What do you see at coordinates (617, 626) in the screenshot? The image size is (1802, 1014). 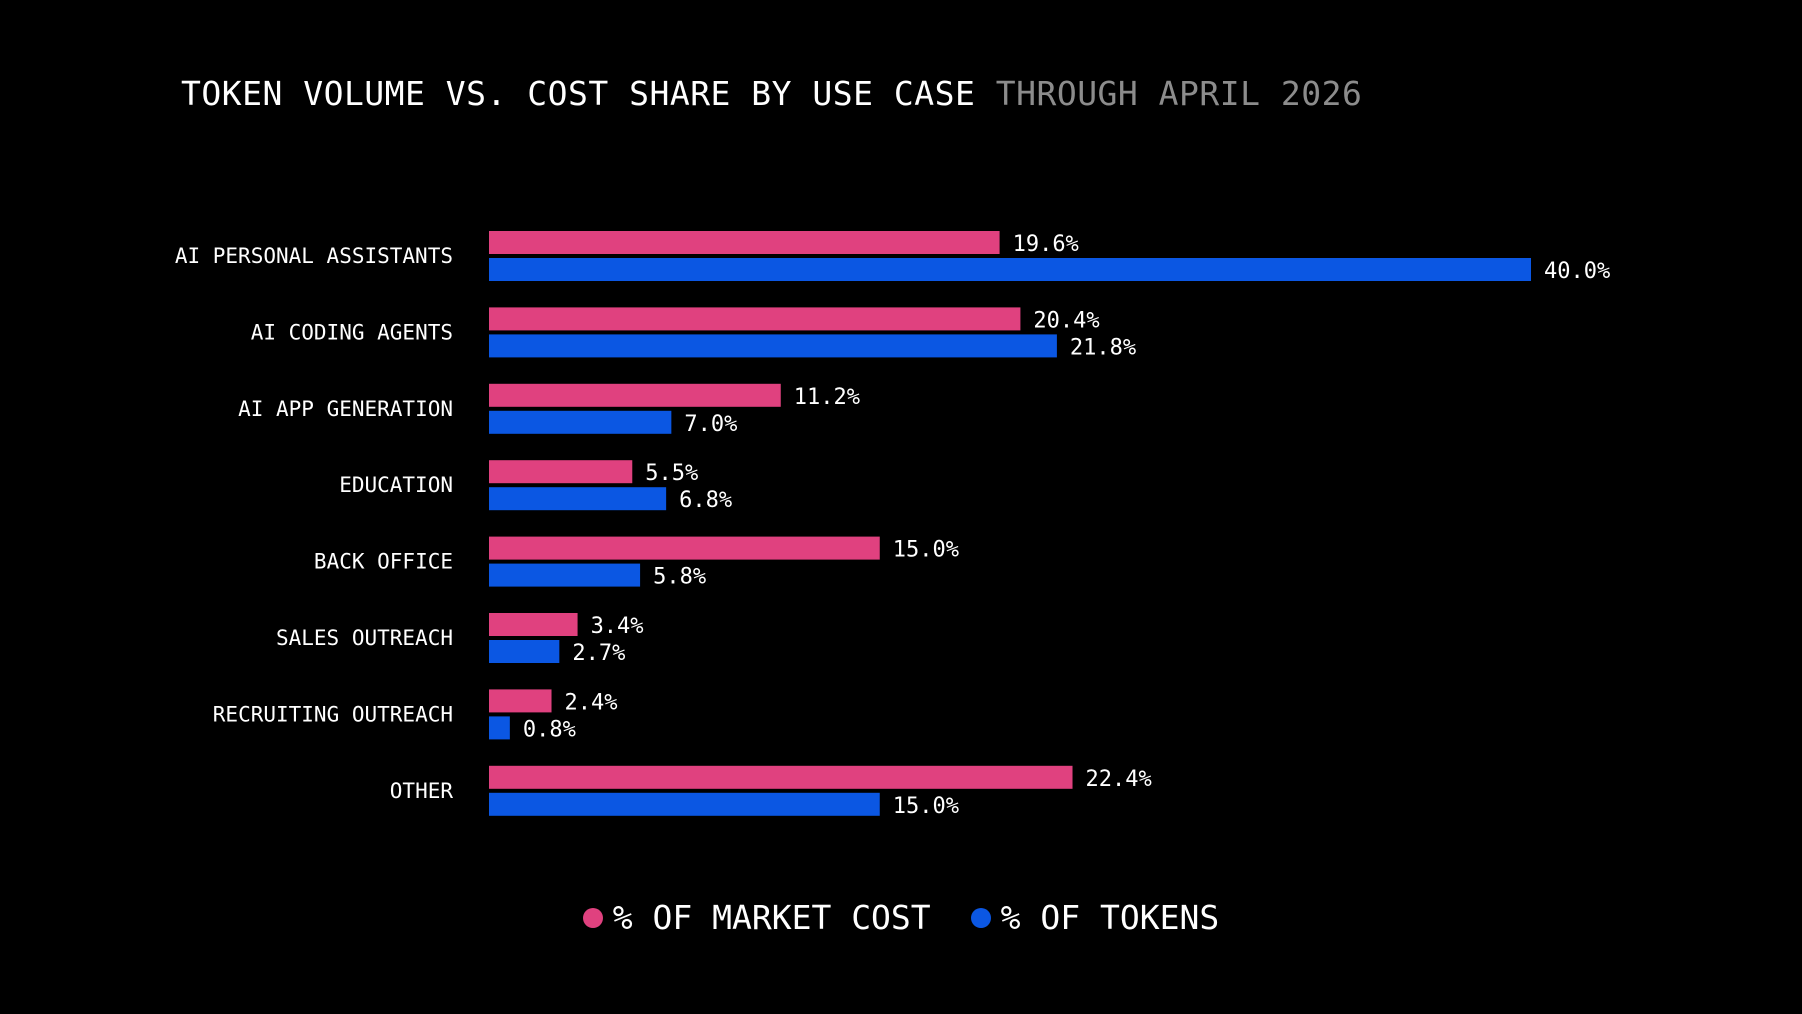 I see `data-label-cost-sales-outreach: 3.4%` at bounding box center [617, 626].